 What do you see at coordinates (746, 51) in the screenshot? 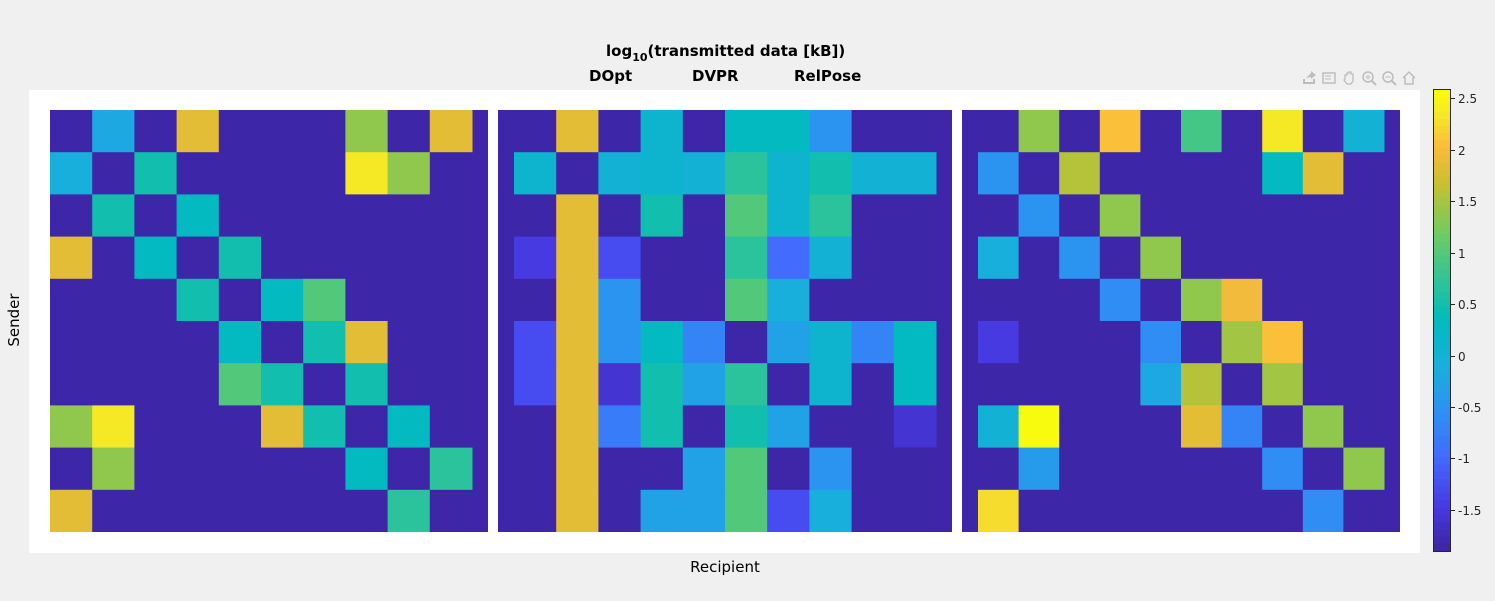
I see `title-rest: (transmitted data [kB])` at bounding box center [746, 51].